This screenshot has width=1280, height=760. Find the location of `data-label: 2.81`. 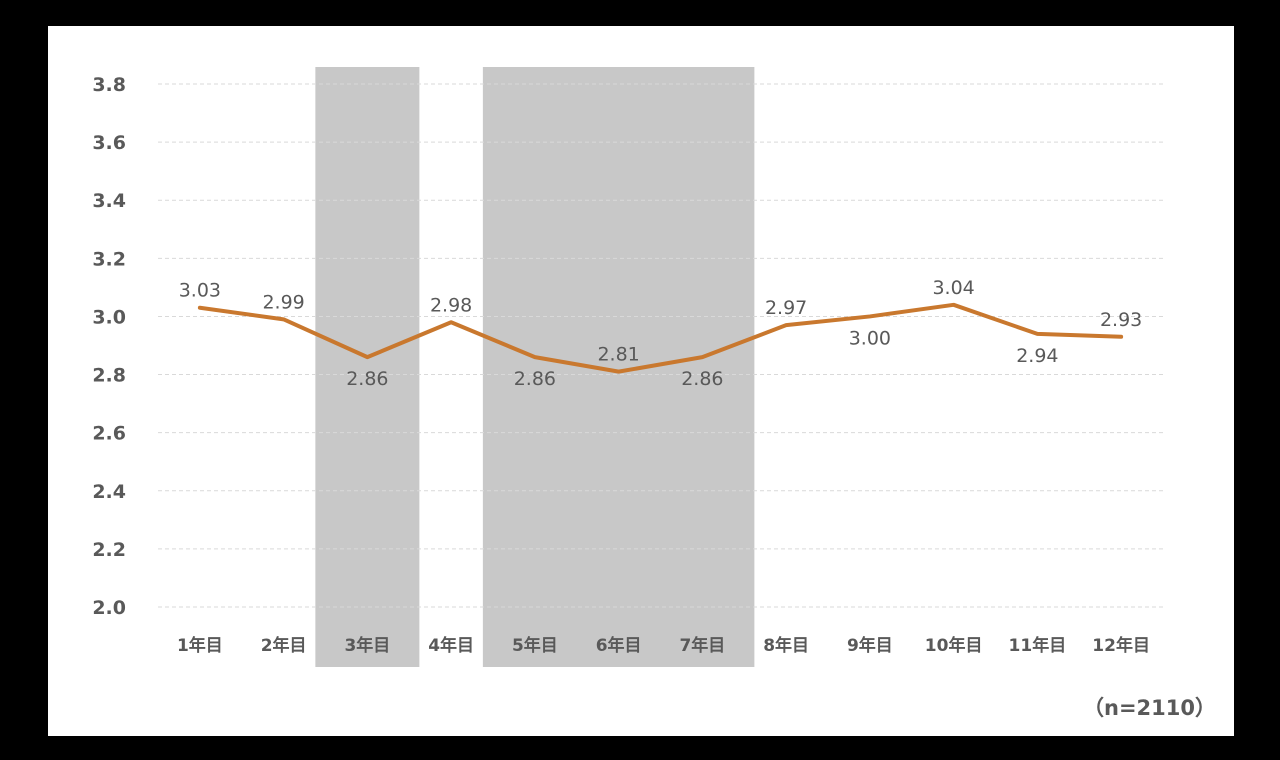

data-label: 2.81 is located at coordinates (618, 355).